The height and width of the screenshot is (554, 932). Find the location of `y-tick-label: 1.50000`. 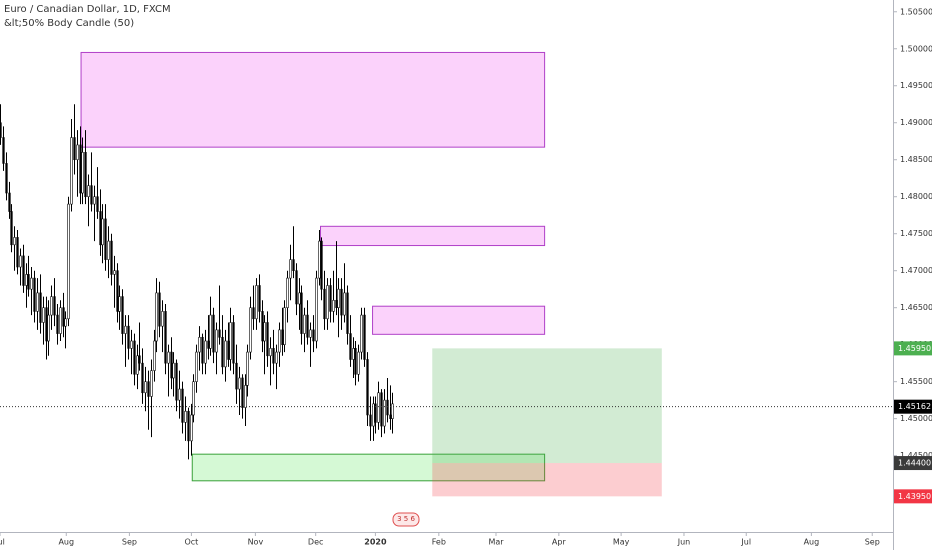

y-tick-label: 1.50000 is located at coordinates (916, 48).